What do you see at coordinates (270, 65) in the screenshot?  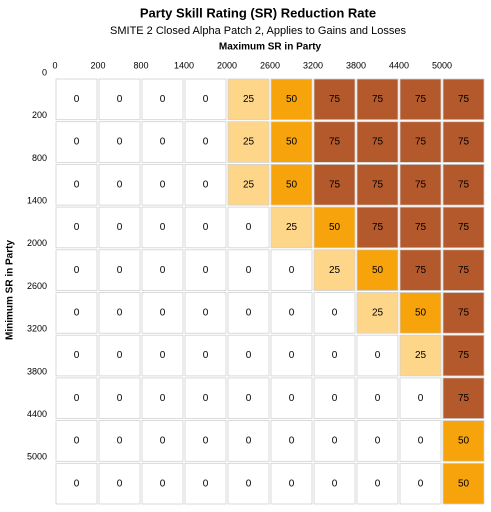 I see `column-label: 2600` at bounding box center [270, 65].